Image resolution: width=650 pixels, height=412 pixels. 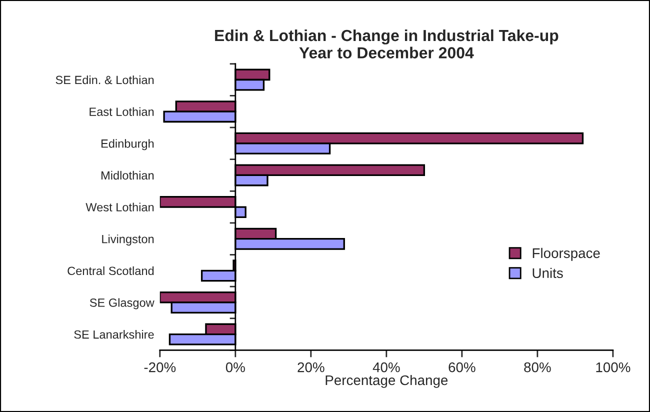 I want to click on x-axis-title: Percentage Change, so click(x=387, y=381).